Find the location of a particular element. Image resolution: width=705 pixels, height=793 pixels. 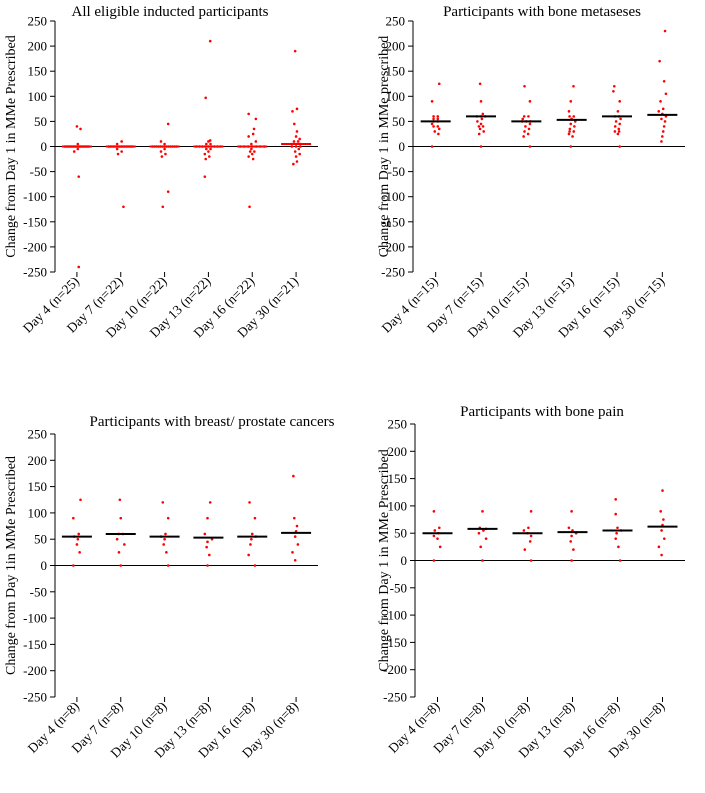

y-tick-label: 250 is located at coordinates (398, 424).